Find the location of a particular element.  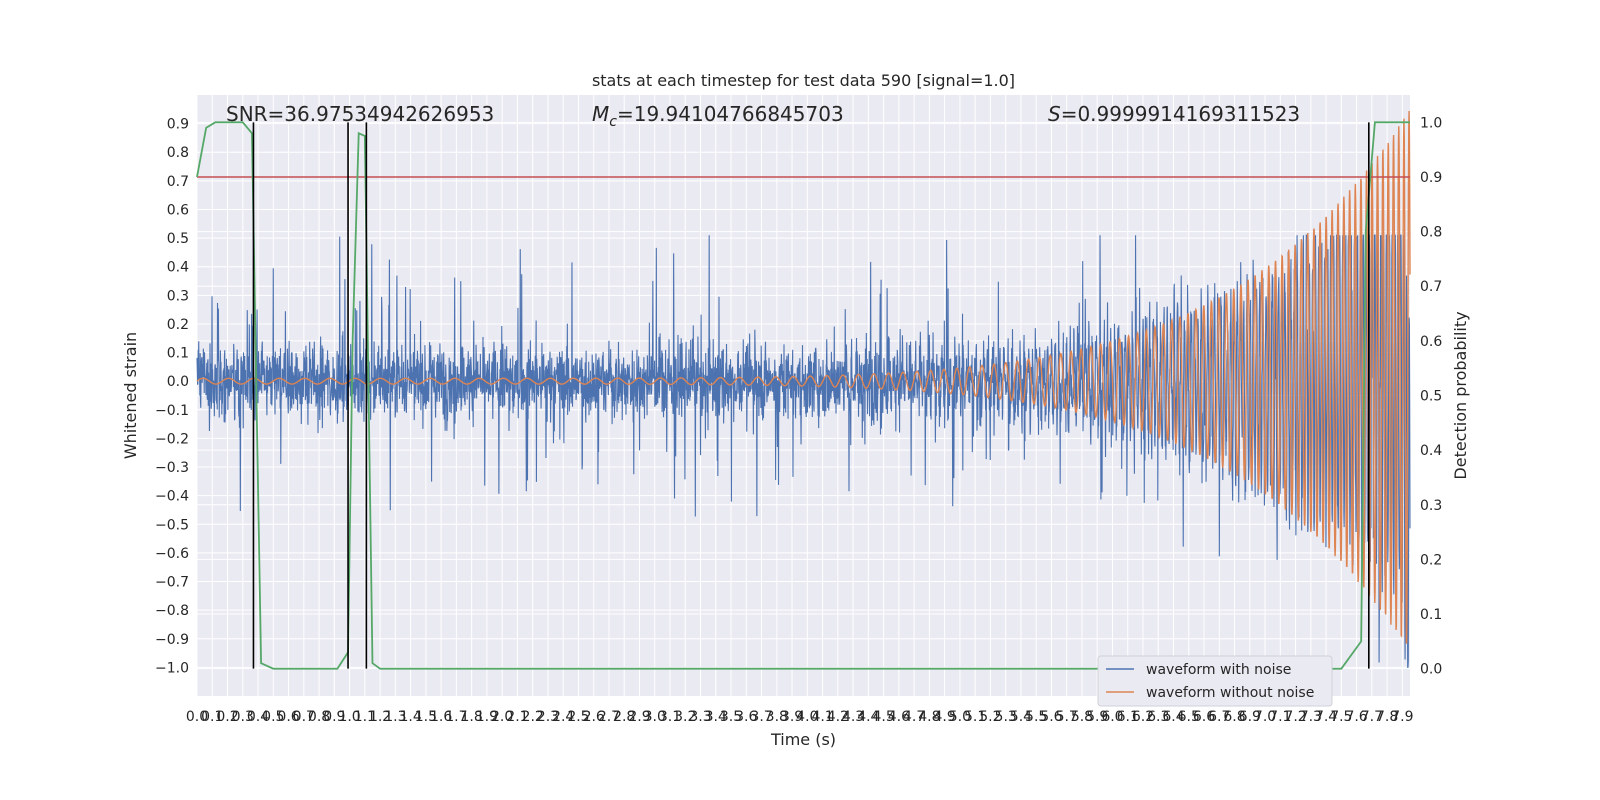

x-tick-label: 0.4 is located at coordinates (258, 717).